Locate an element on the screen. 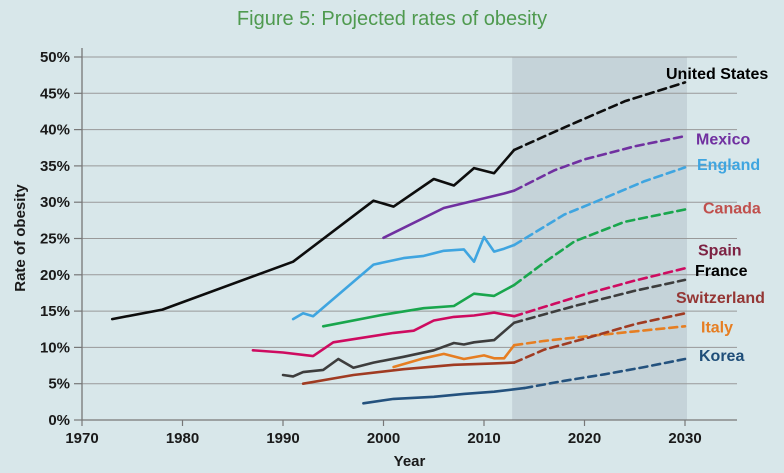  y-tick-label-5: 5% is located at coordinates (59, 384).